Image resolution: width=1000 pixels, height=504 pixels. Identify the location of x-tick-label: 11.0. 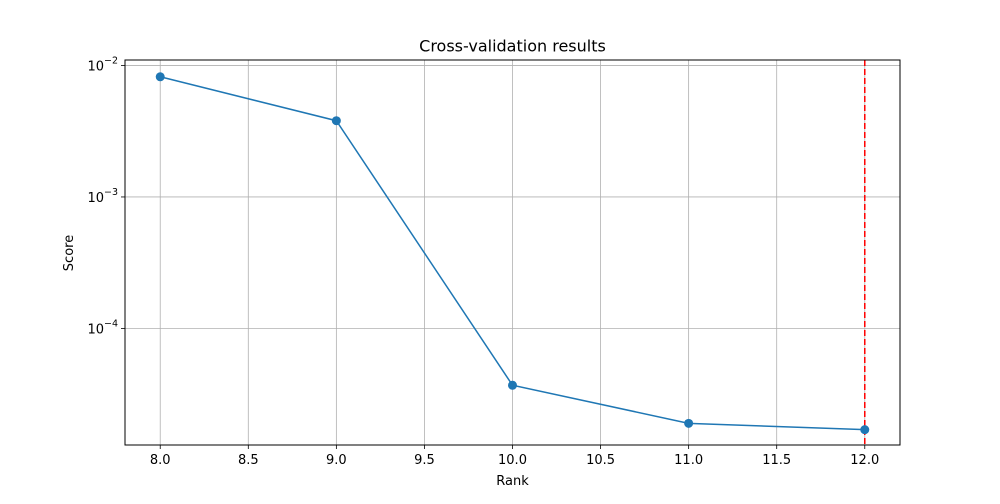
(688, 460).